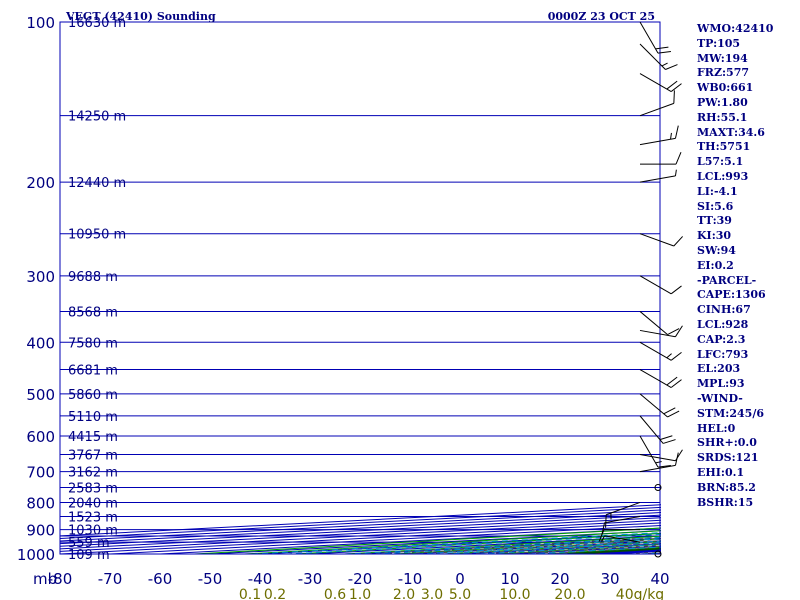  Describe the element at coordinates (730, 413) in the screenshot. I see `index-item: STM:245/6` at that location.